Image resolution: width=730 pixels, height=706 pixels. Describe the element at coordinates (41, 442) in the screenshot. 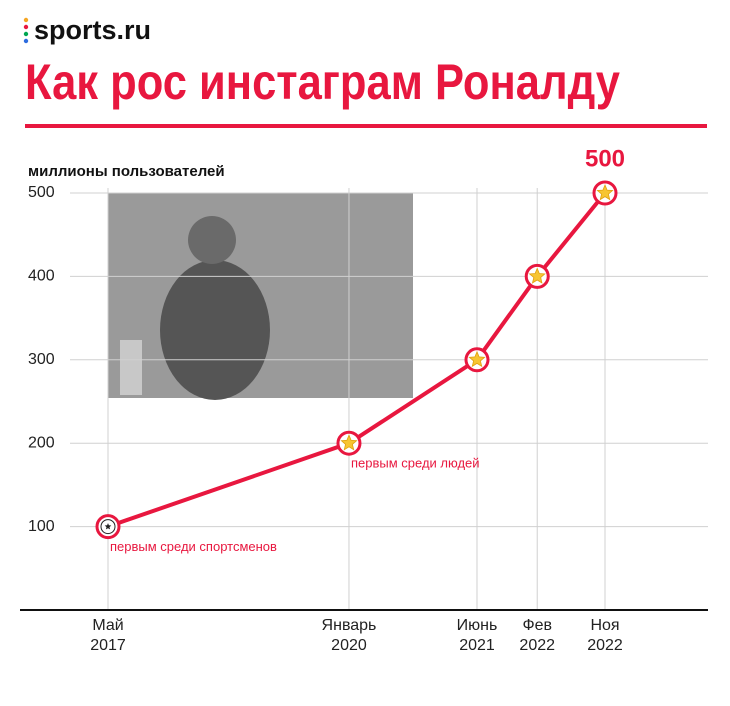

I see `y-tick-label: 200` at that location.